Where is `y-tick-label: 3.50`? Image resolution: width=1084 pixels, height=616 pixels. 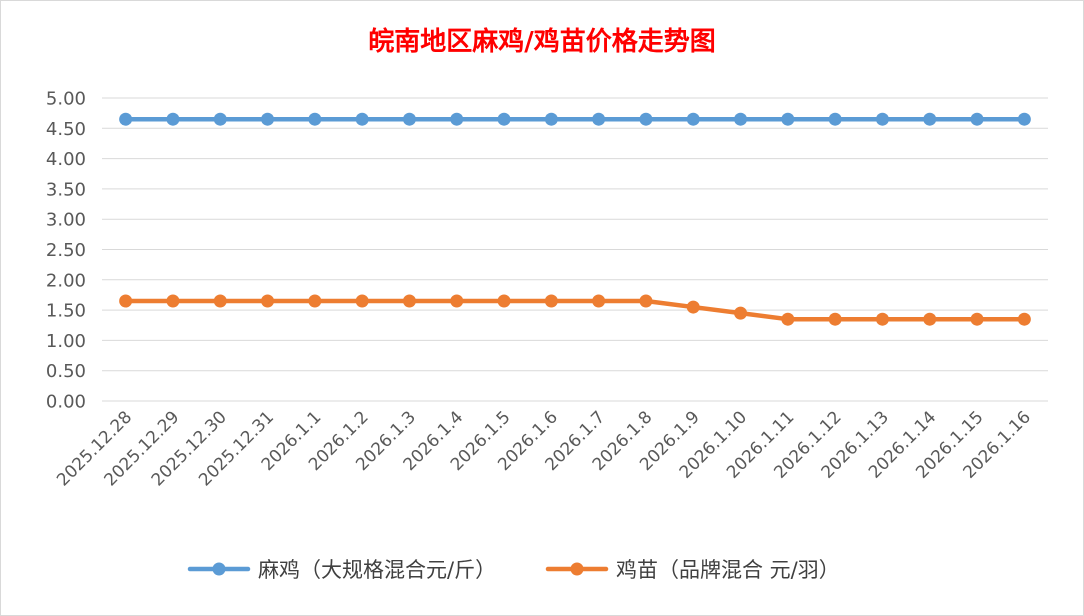 y-tick-label: 3.50 is located at coordinates (66, 189).